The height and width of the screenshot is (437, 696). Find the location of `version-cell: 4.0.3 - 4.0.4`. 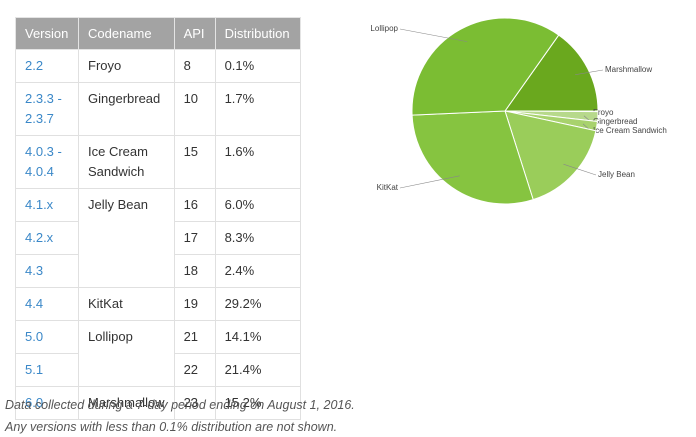

version-cell: 4.0.3 - 4.0.4 is located at coordinates (47, 162).